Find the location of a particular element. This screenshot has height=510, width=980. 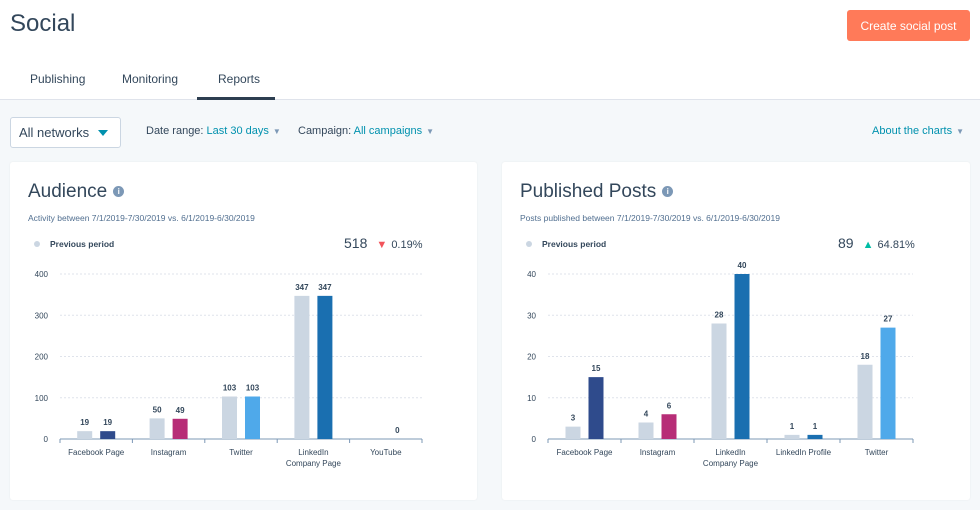

about-charts-link: About the charts ▼ is located at coordinates (918, 131).